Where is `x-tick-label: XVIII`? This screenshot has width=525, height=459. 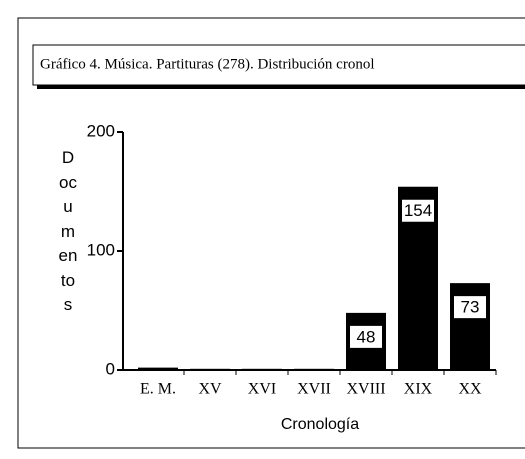
x-tick-label: XVIII is located at coordinates (365, 389).